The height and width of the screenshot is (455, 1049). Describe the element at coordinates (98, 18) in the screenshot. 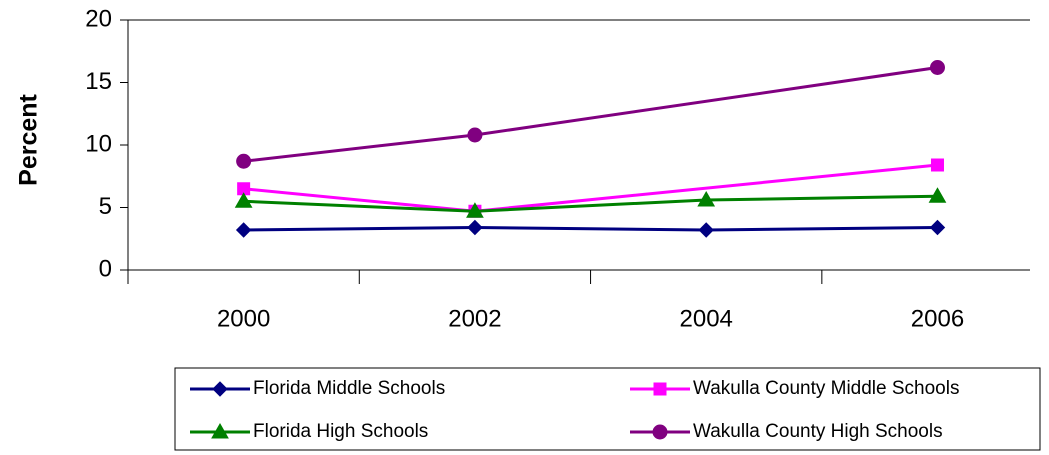

I see `y-tick-label: 20` at that location.